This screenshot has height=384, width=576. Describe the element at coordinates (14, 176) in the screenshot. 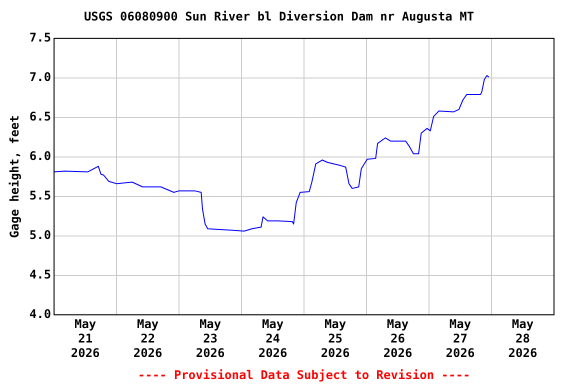

I see `y-axis-title: Gage height, feet` at that location.